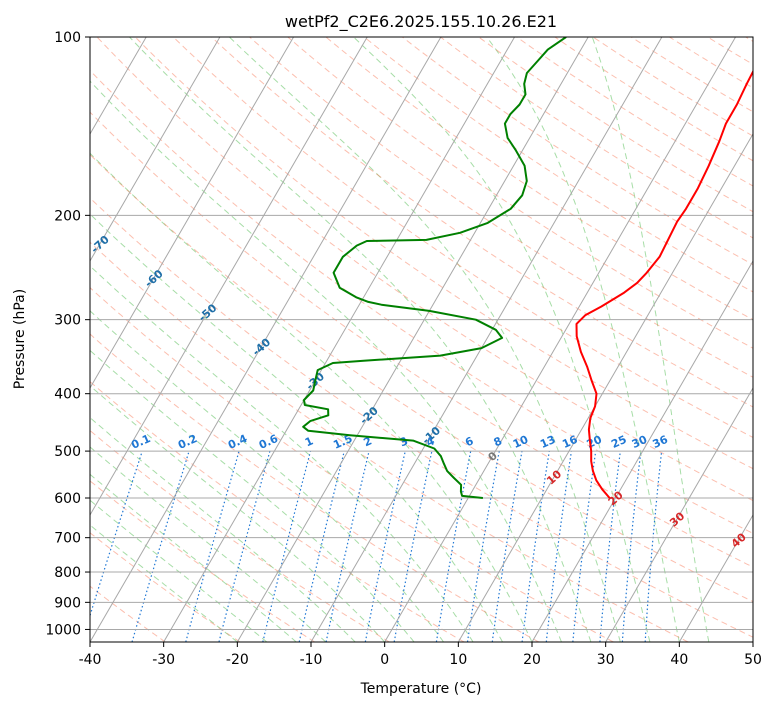 This screenshot has height=708, width=775. Describe the element at coordinates (421, 22) in the screenshot. I see `chart-title: wetPf2_C2E6.2025.155.10.26.E21` at that location.